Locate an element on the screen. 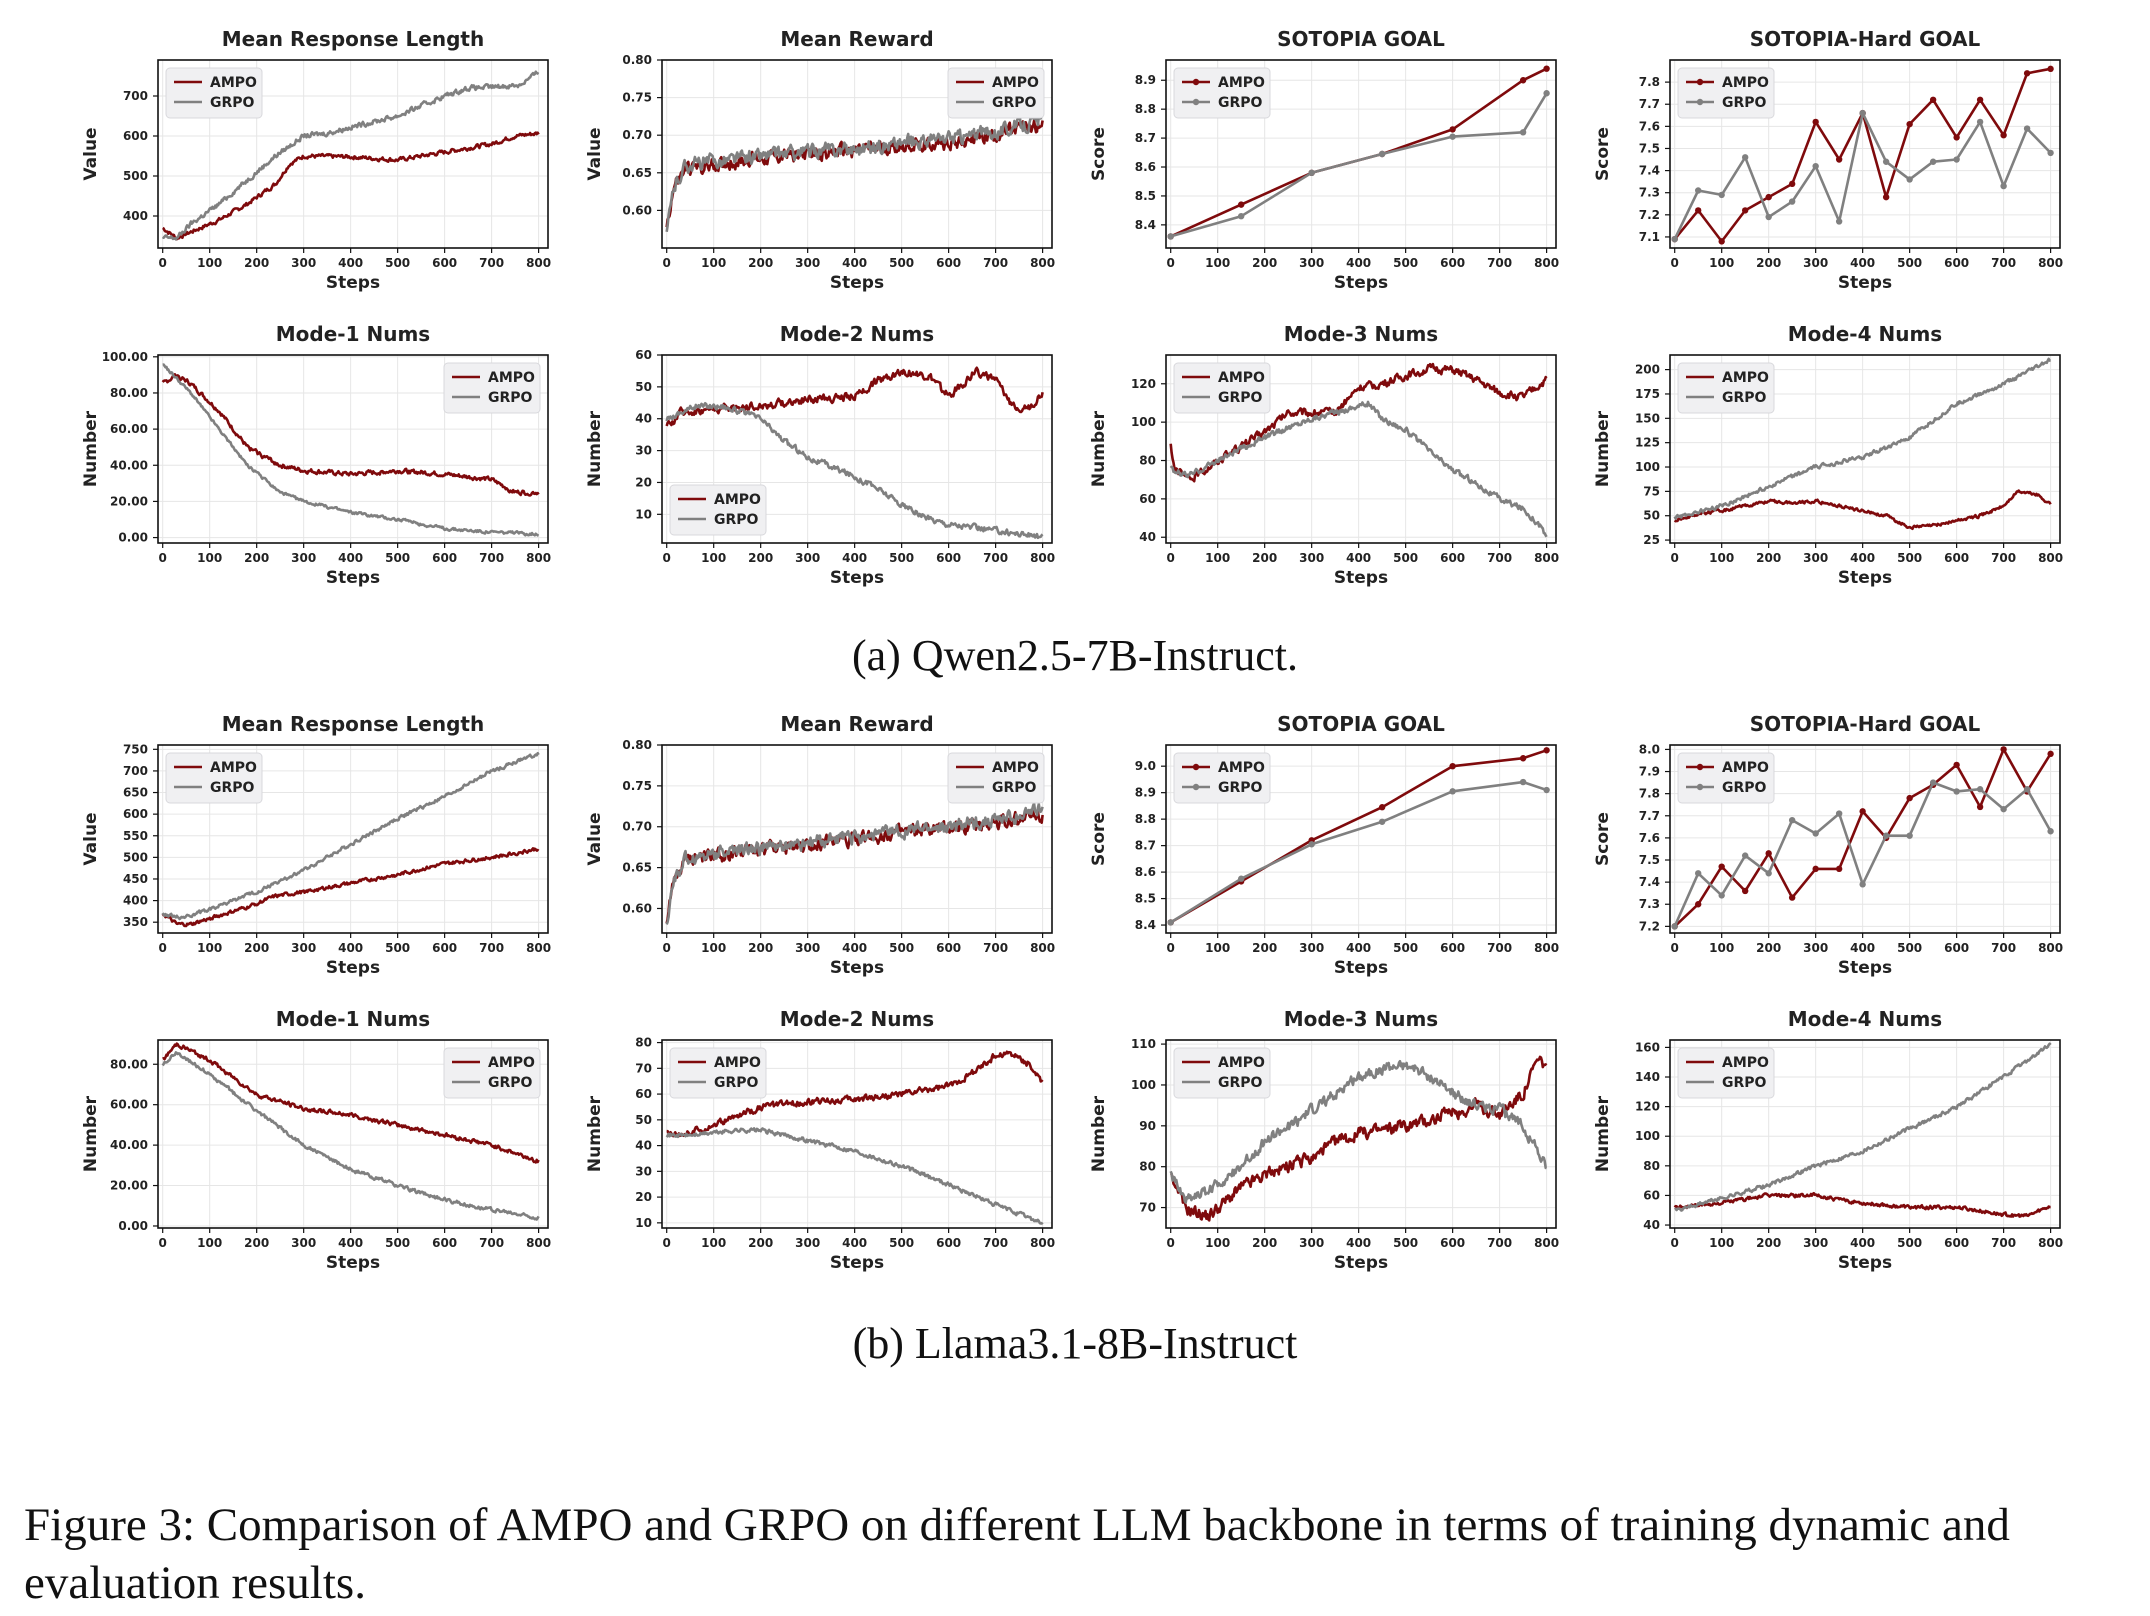 The image size is (2150, 1616). chart-title: Mode-4 Nums is located at coordinates (1865, 334).